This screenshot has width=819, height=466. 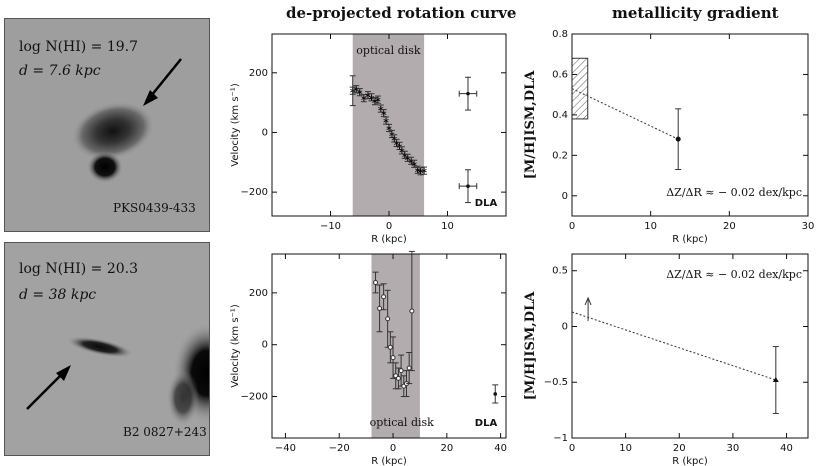 I want to click on x-tick-label: −20, so click(x=339, y=448).